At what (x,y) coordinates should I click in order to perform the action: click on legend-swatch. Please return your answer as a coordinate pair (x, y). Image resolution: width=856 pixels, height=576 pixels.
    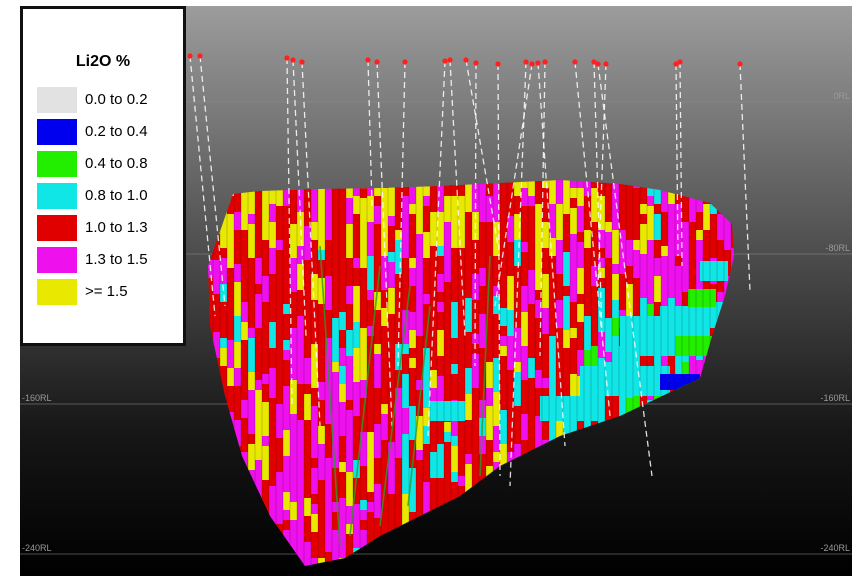
    Looking at the image, I should click on (57, 260).